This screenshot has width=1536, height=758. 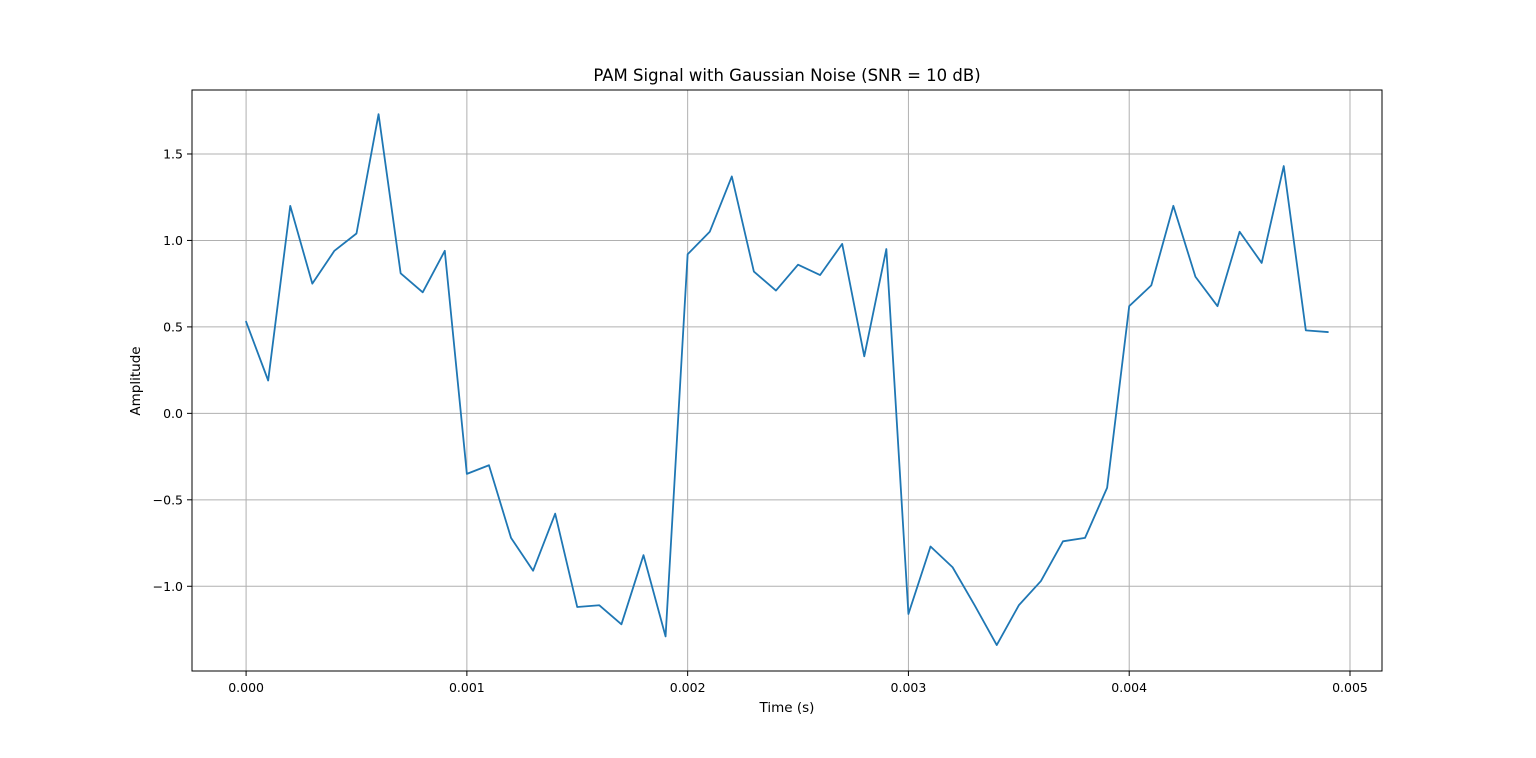 What do you see at coordinates (246, 687) in the screenshot?
I see `x-tick-label: 0.000` at bounding box center [246, 687].